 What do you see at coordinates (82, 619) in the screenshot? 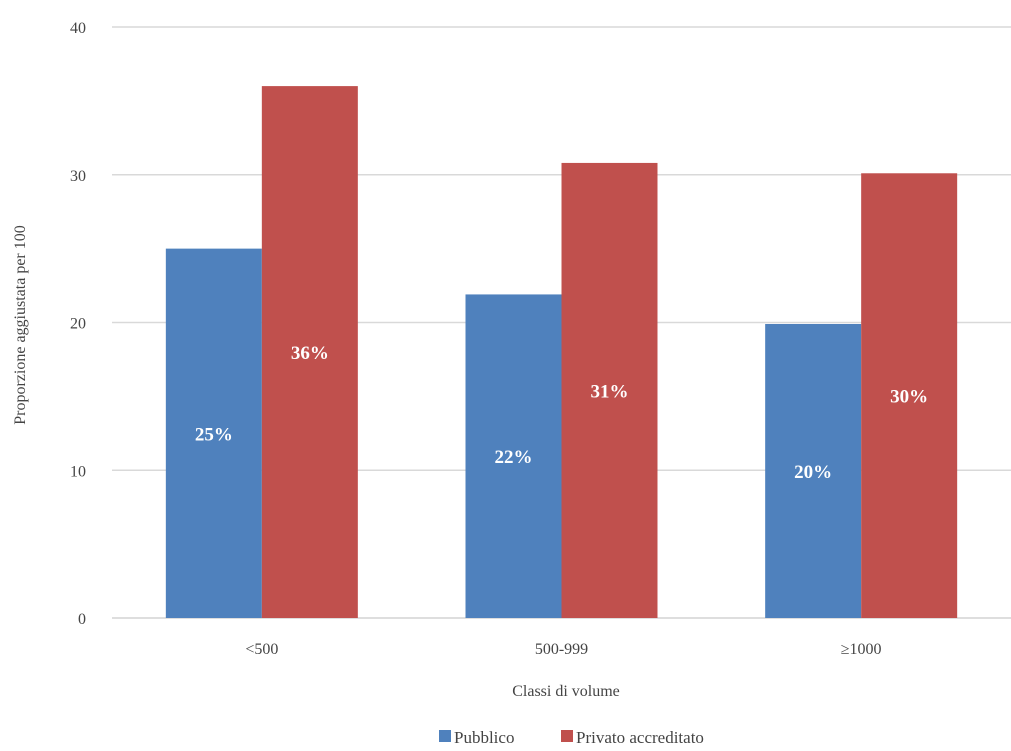
I see `y-tick-label: 0` at bounding box center [82, 619].